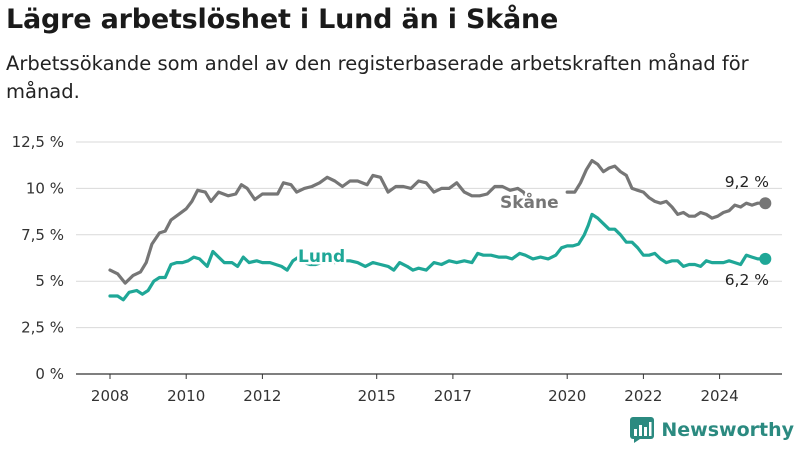 The image size is (800, 450). What do you see at coordinates (720, 396) in the screenshot?
I see `x-tick-label: 2024` at bounding box center [720, 396].